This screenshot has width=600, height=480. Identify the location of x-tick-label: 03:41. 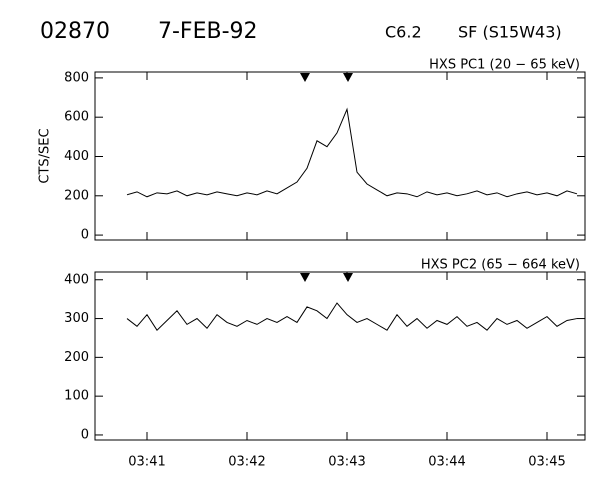
(146, 462).